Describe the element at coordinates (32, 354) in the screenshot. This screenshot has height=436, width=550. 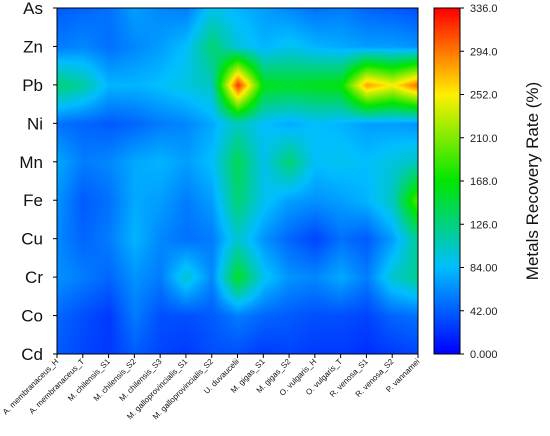
I see `y-tick-label: Cd` at that location.